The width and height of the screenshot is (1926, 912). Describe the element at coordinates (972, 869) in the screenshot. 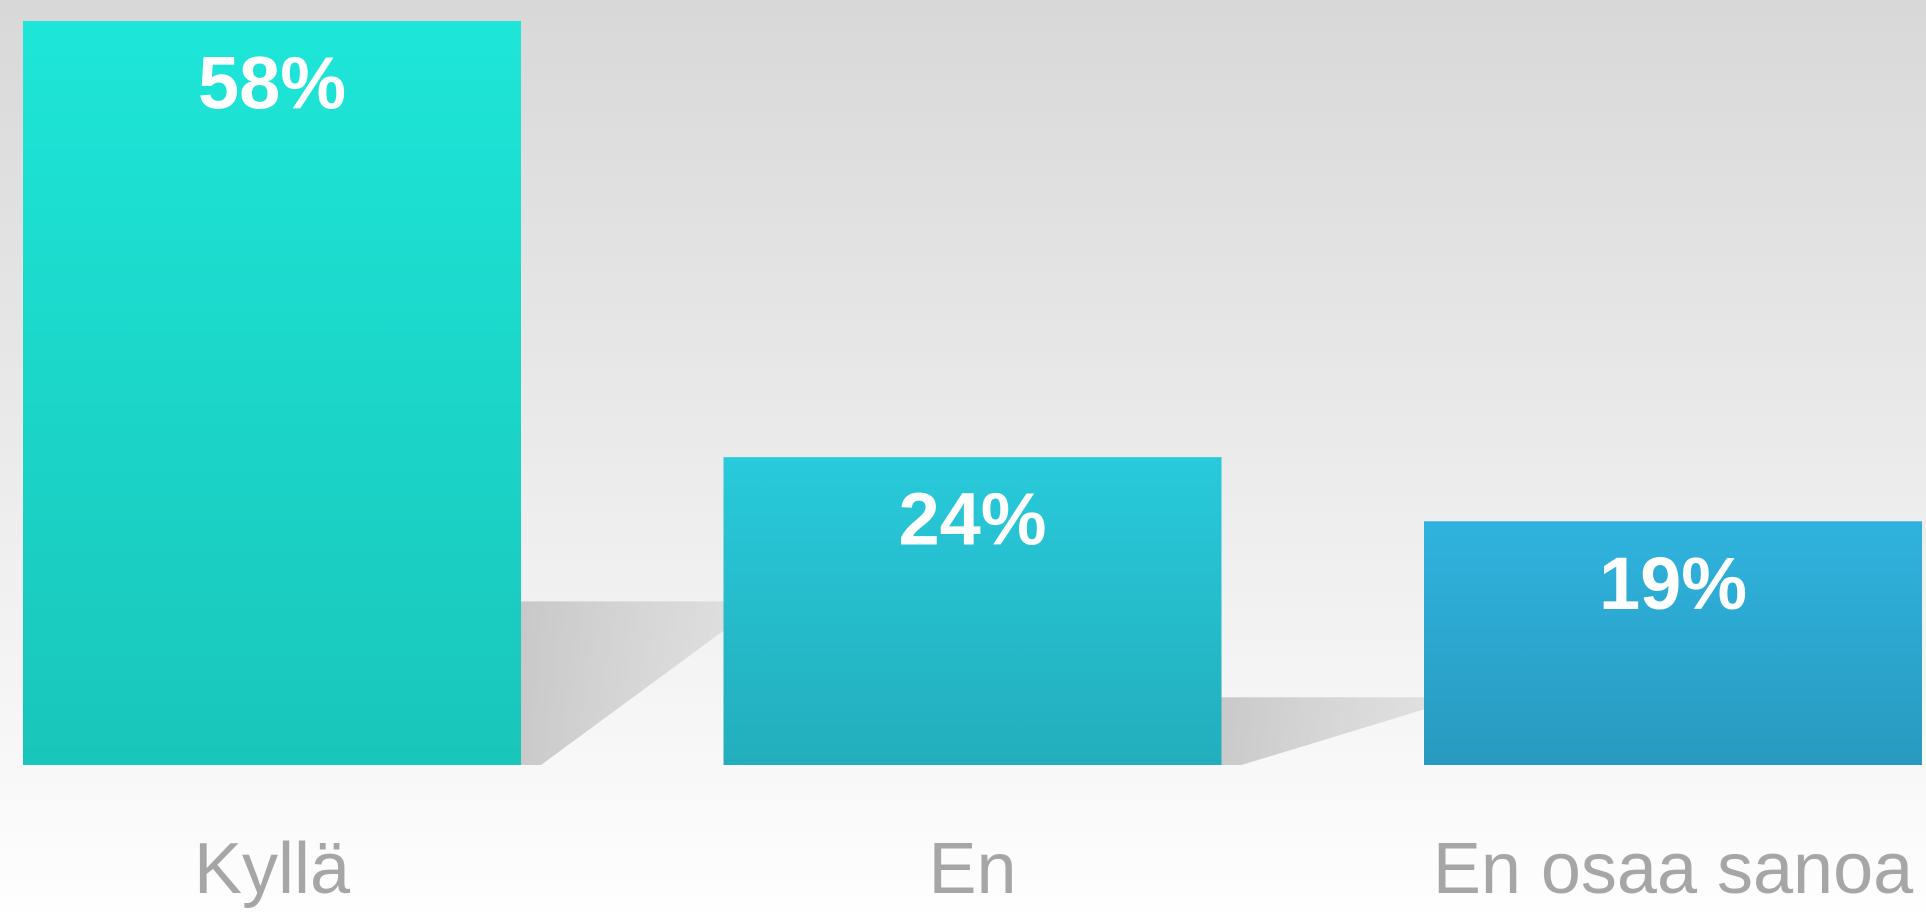

I see `category-label: En` at that location.